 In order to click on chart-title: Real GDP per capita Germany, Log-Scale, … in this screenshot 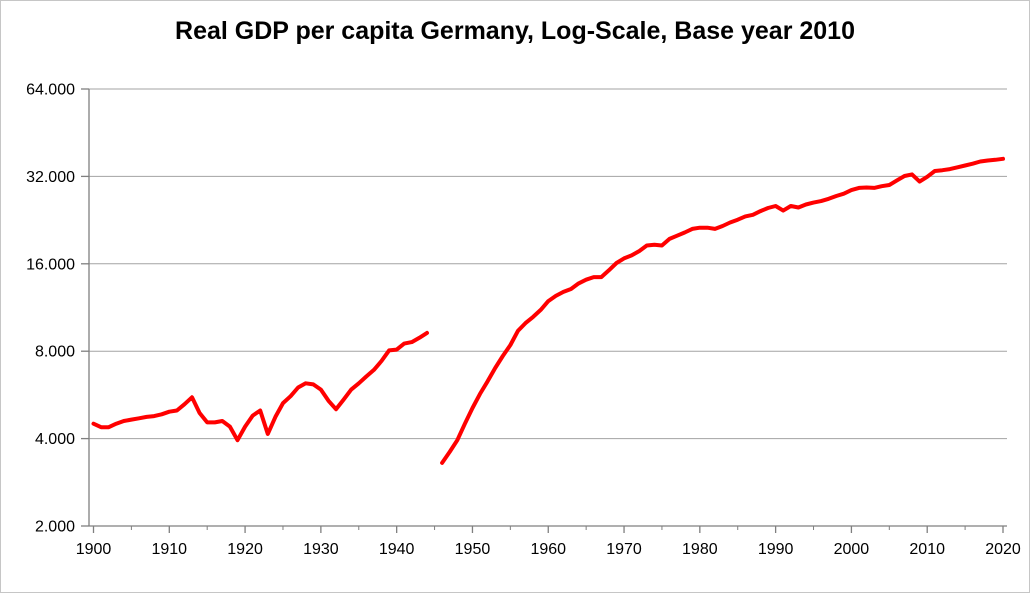, I will do `click(515, 31)`.